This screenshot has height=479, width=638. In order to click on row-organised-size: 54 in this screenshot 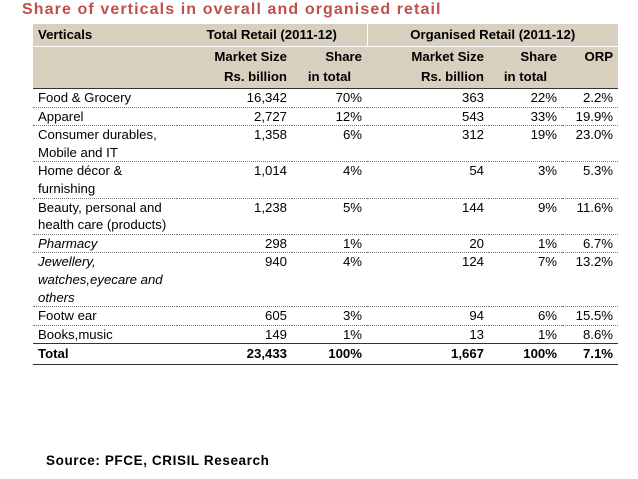, I will do `click(428, 180)`.